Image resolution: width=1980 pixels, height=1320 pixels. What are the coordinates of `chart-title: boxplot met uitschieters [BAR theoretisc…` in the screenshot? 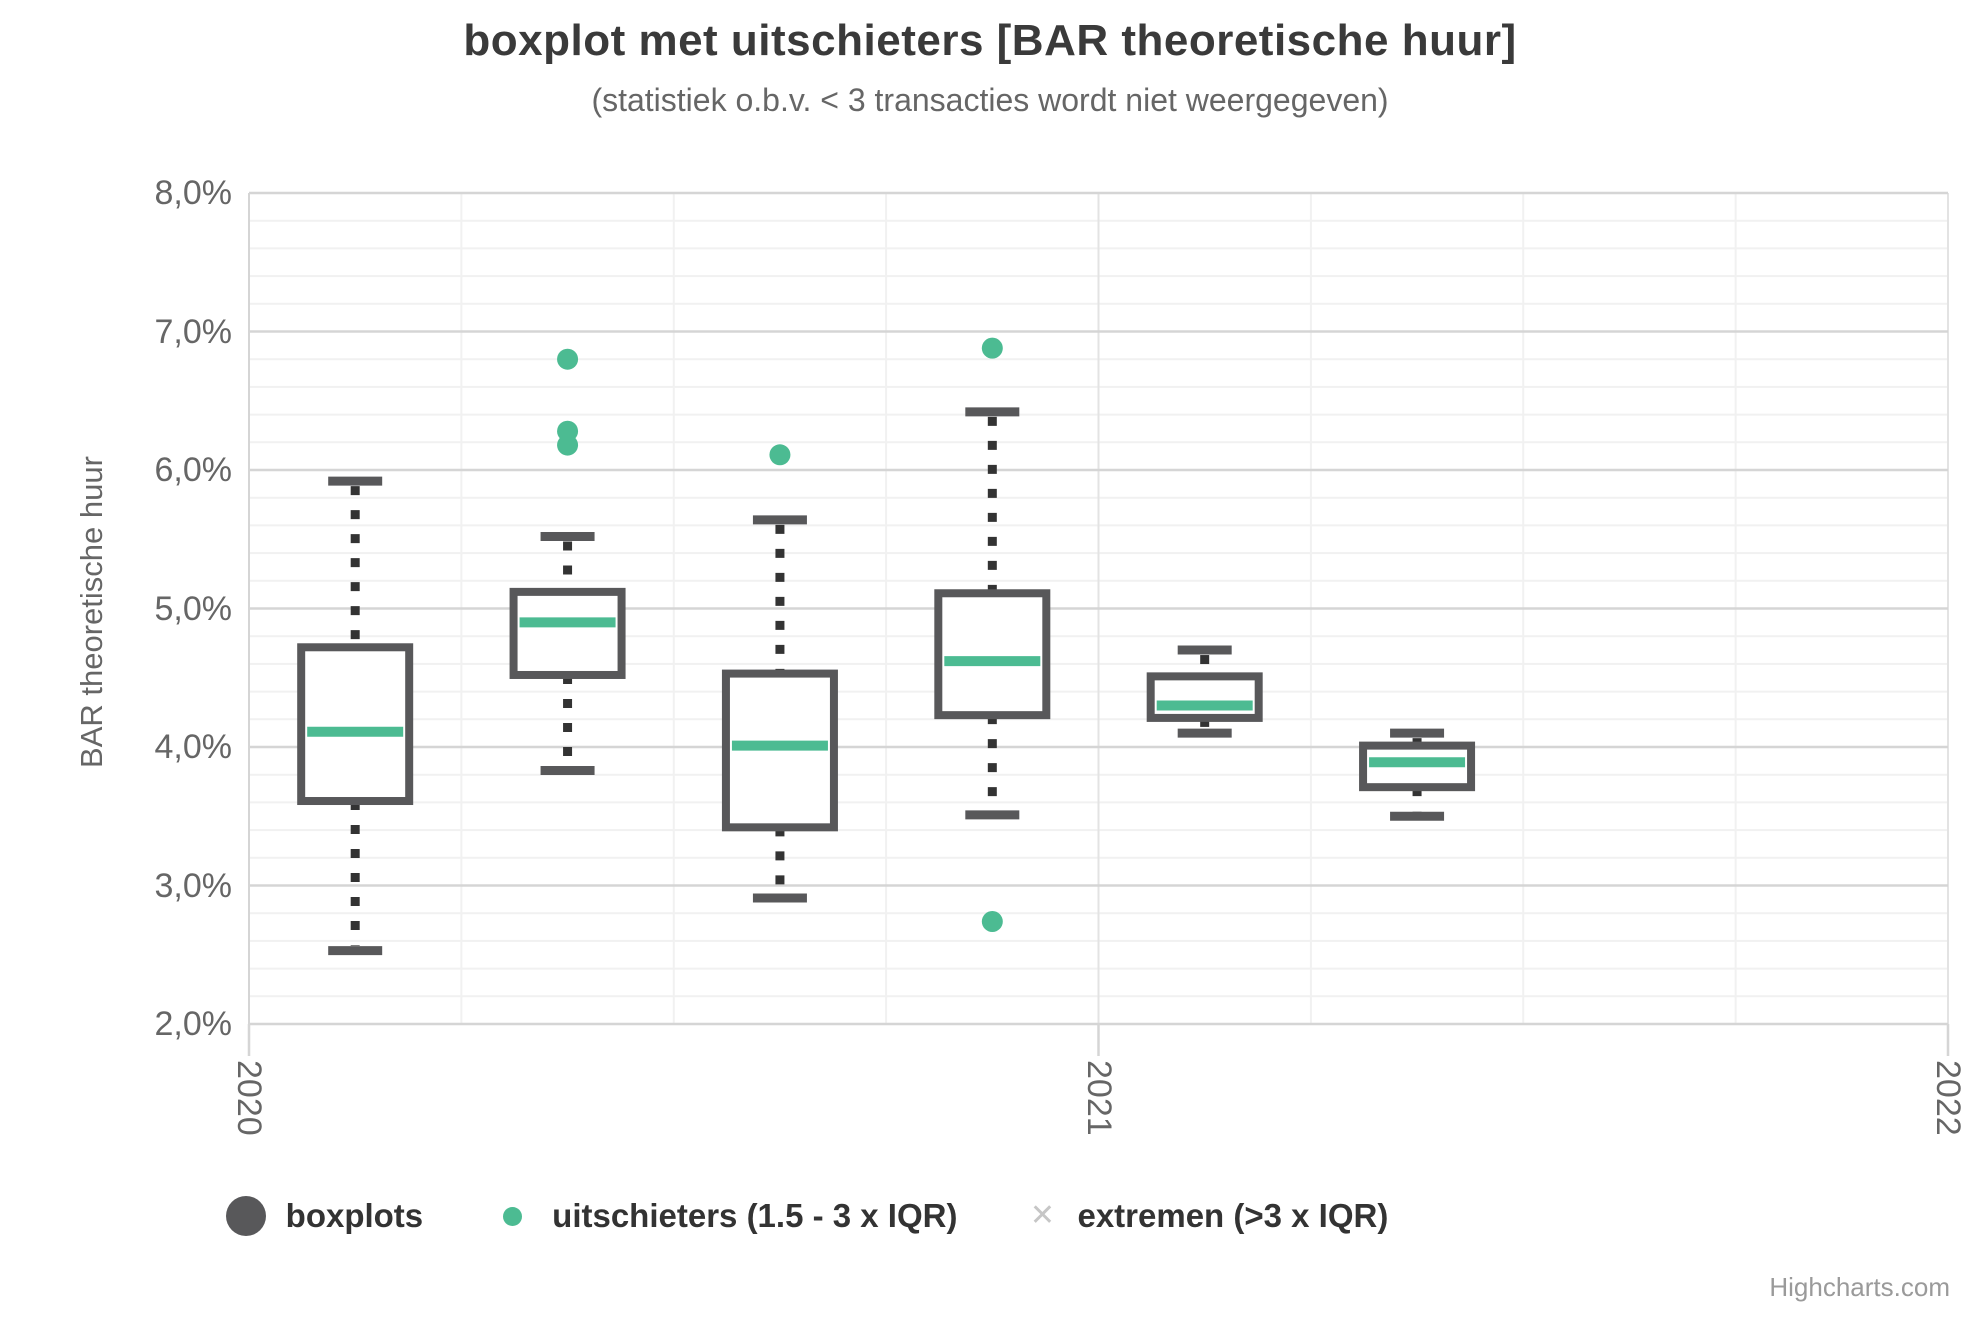 It's located at (990, 40).